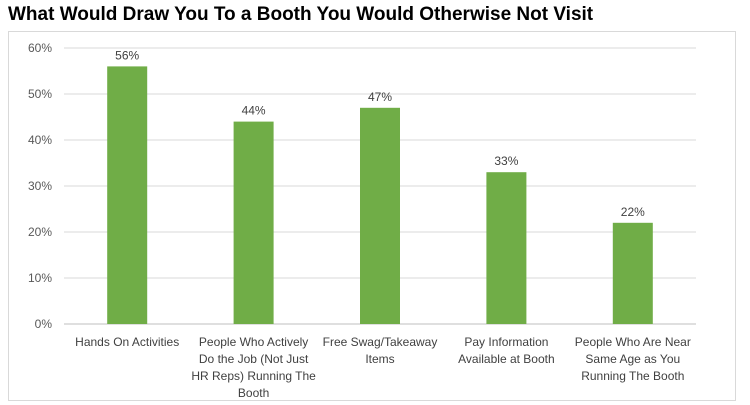 The height and width of the screenshot is (405, 750). I want to click on y-tick-label: 10%, so click(40, 278).